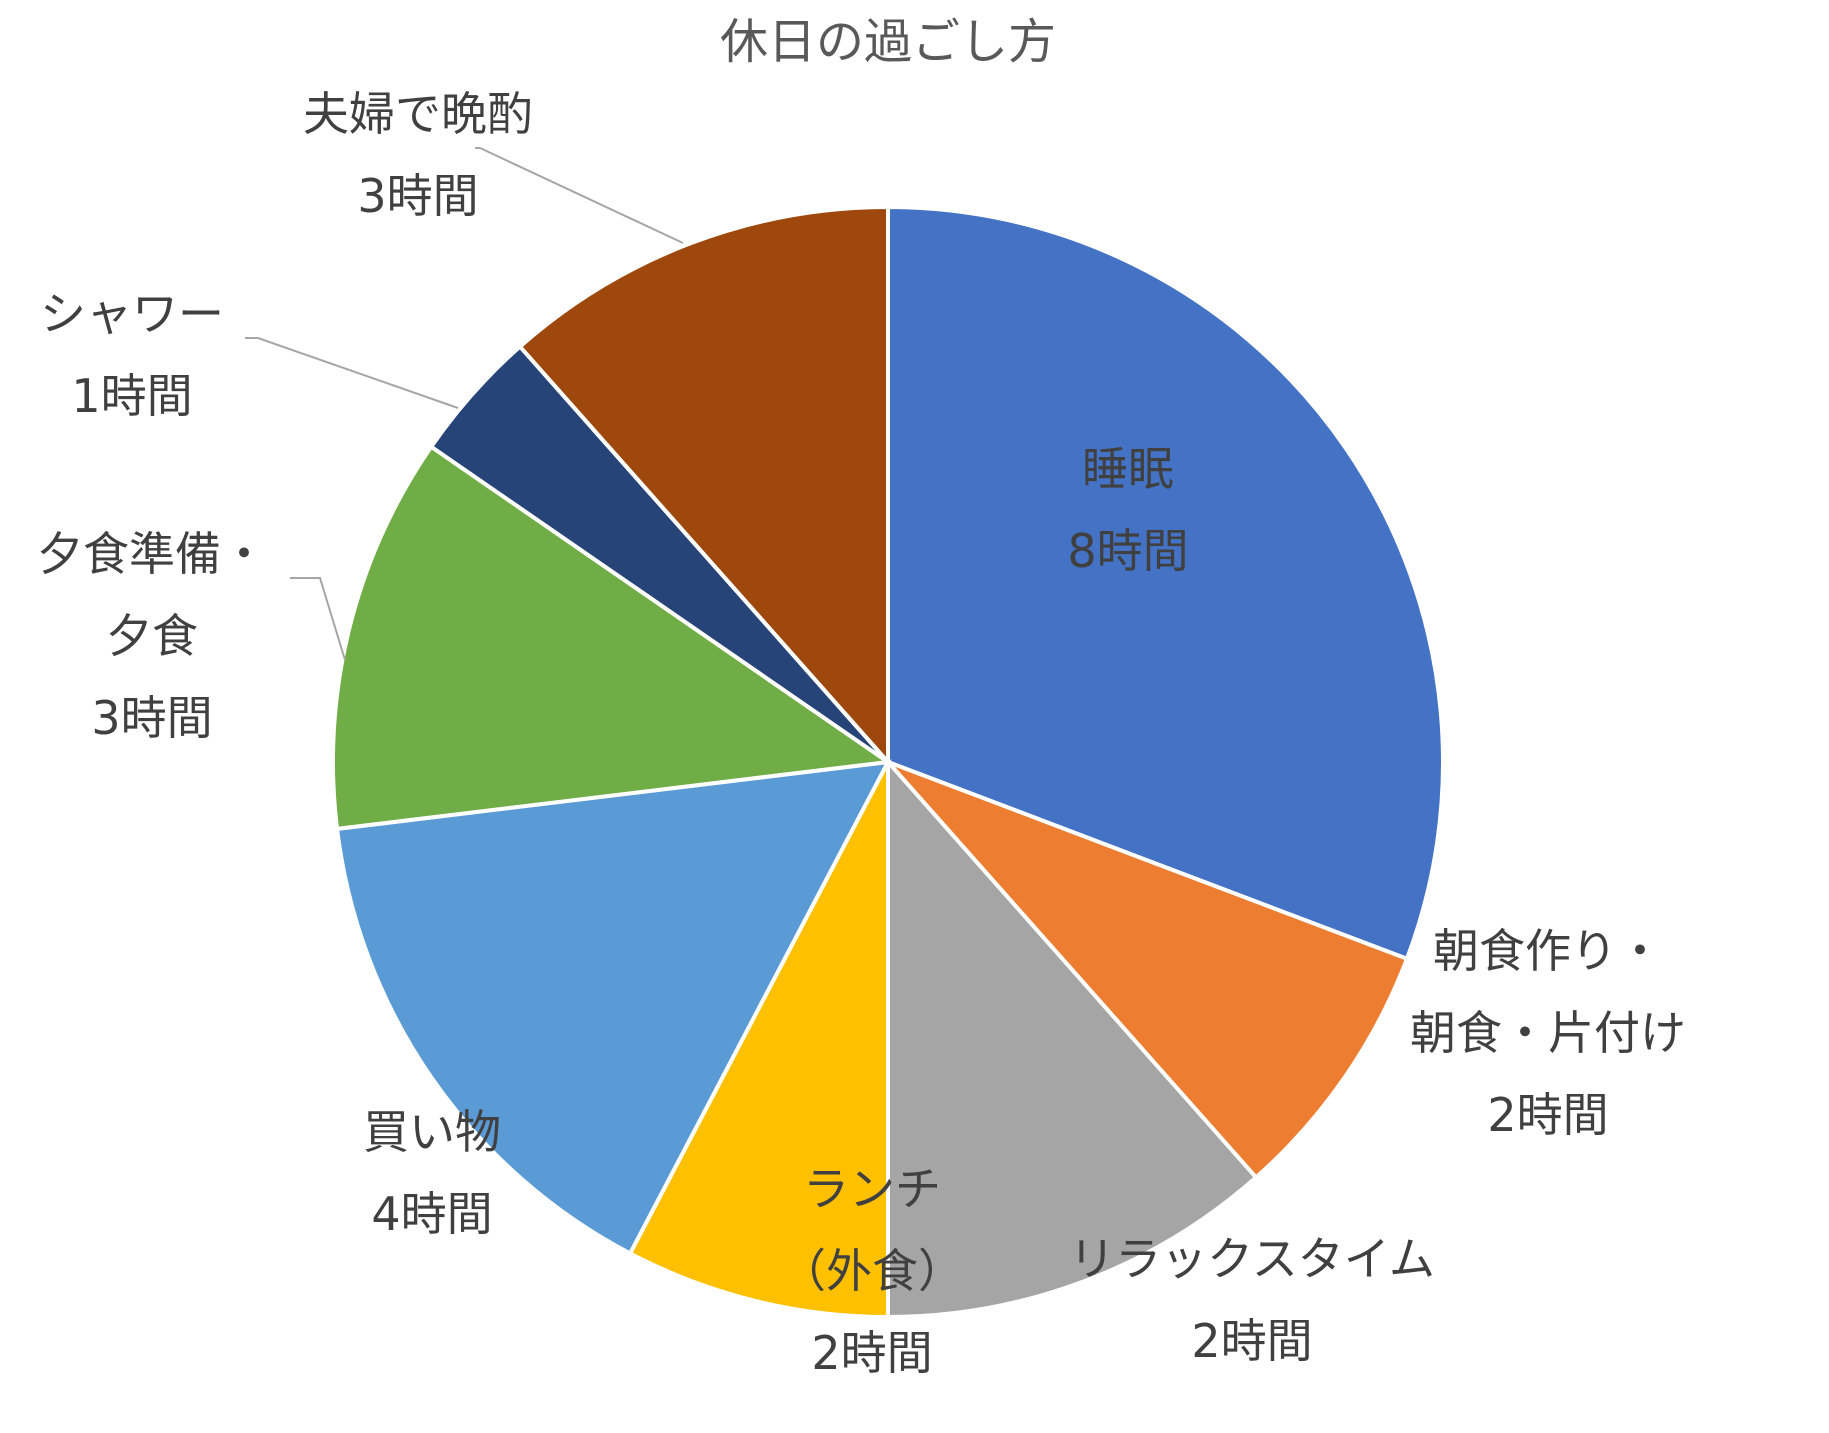 This screenshot has height=1433, width=1829. I want to click on slice-category-label: 朝食・片付け, so click(1548, 1033).